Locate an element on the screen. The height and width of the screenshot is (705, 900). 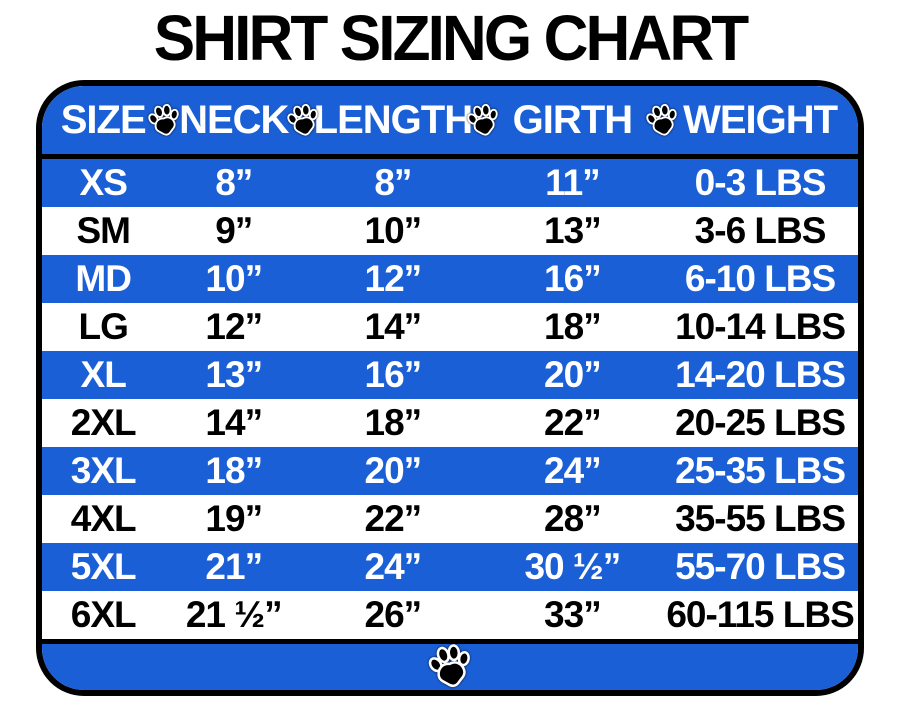
cell-length: 12” is located at coordinates (393, 278).